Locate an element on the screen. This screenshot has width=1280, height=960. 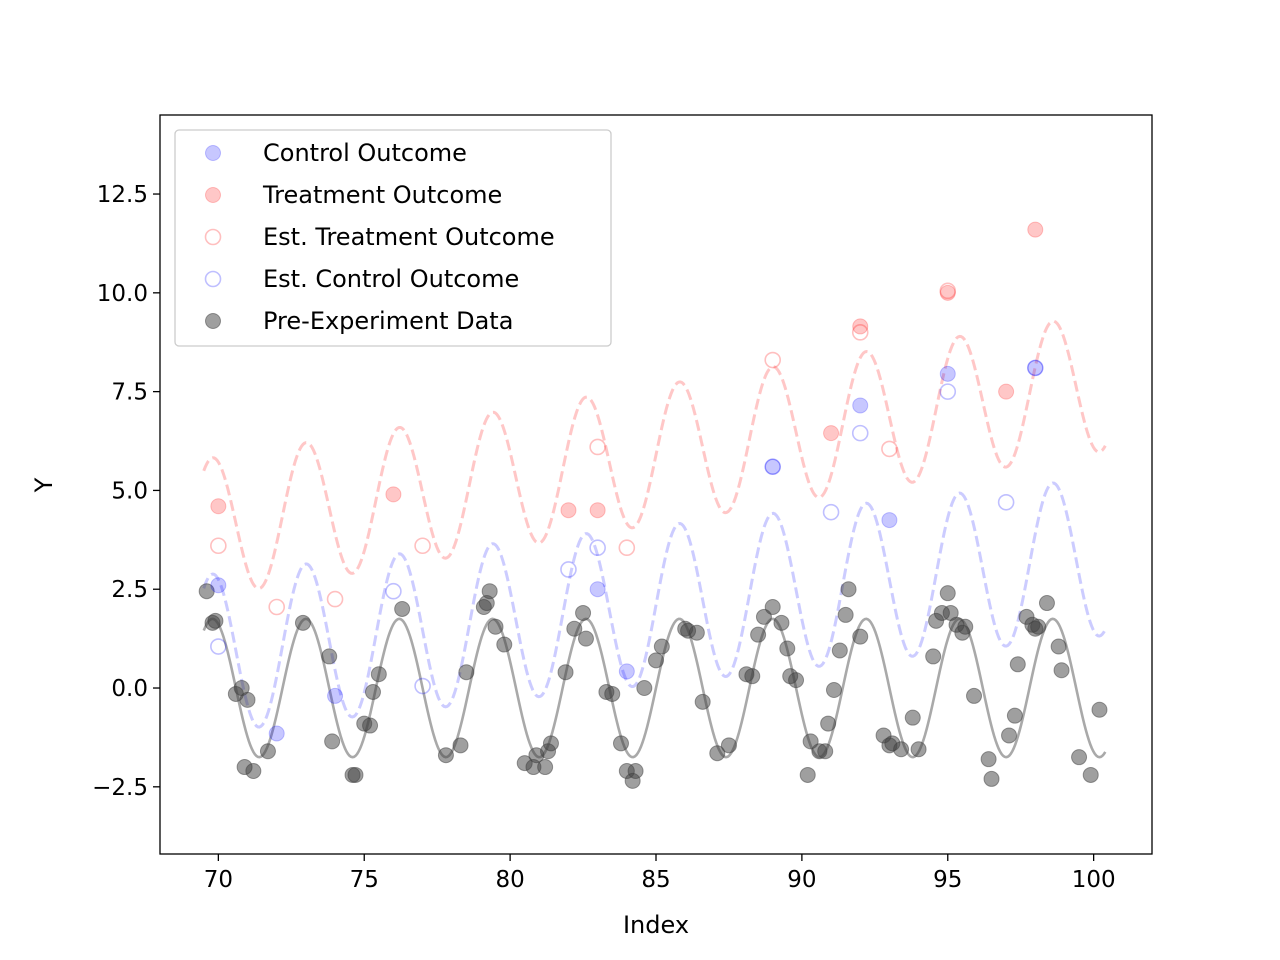
x-tick-label: 95 is located at coordinates (947, 880).